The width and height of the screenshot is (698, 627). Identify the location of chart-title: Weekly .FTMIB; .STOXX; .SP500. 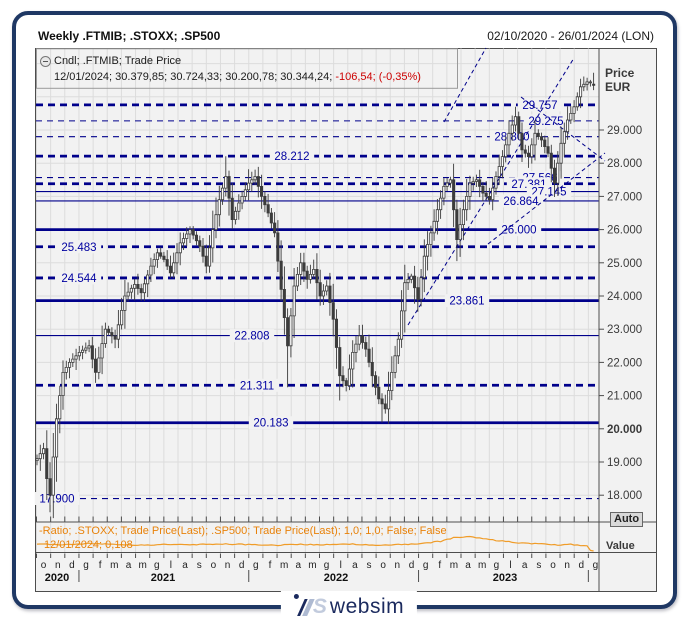
(129, 36).